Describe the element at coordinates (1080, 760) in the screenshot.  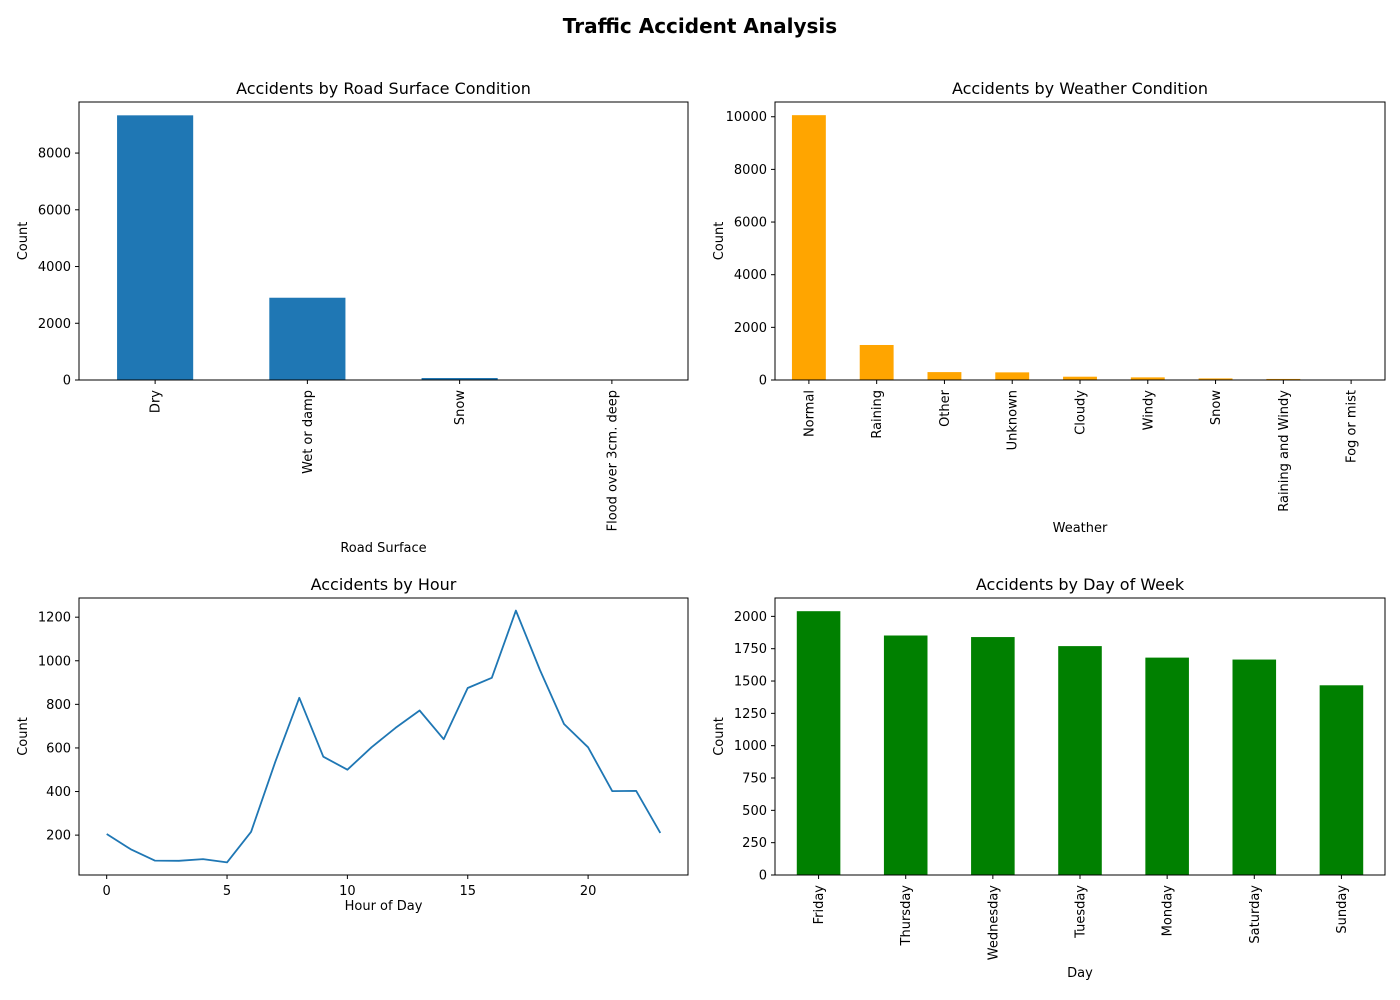
I see `bar-tuesday` at that location.